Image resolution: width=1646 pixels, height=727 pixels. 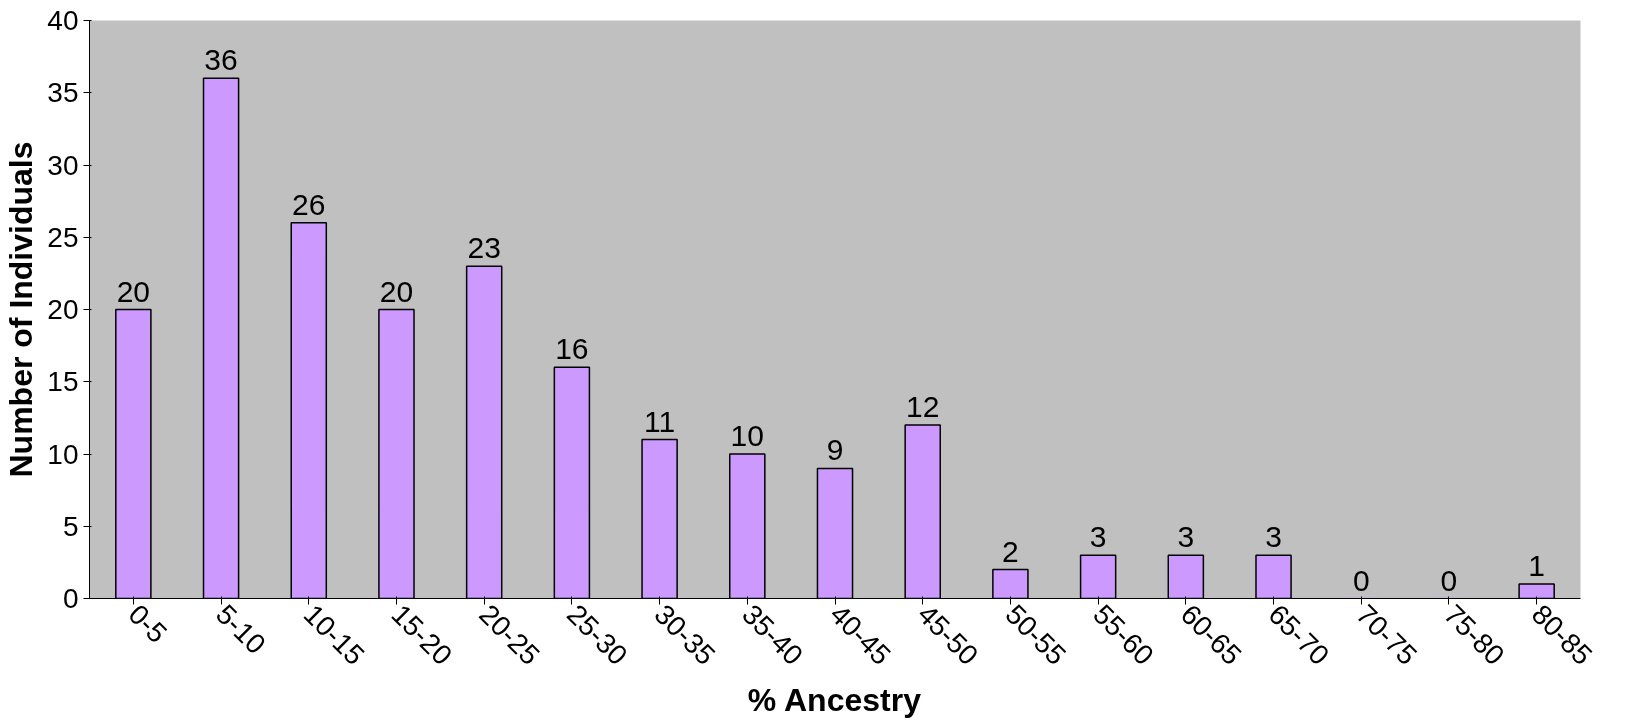 I want to click on y-tick-label: 5, so click(x=70, y=526).